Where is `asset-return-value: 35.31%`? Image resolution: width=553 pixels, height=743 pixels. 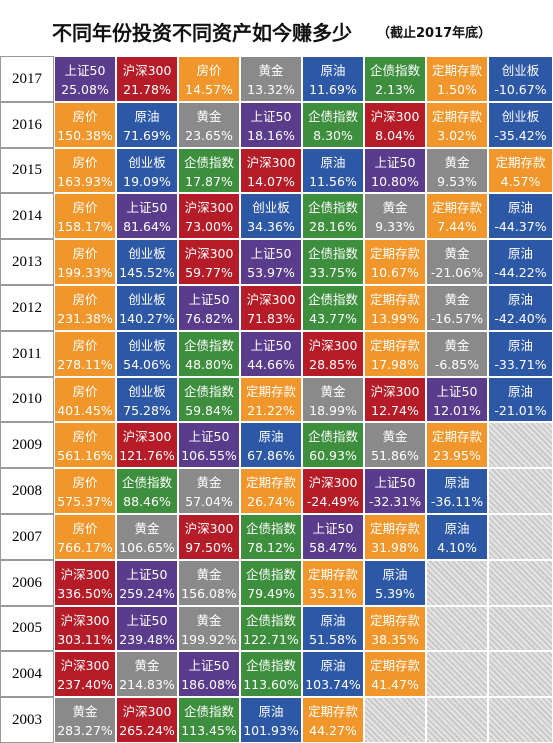
asset-return-value: 35.31% is located at coordinates (333, 593).